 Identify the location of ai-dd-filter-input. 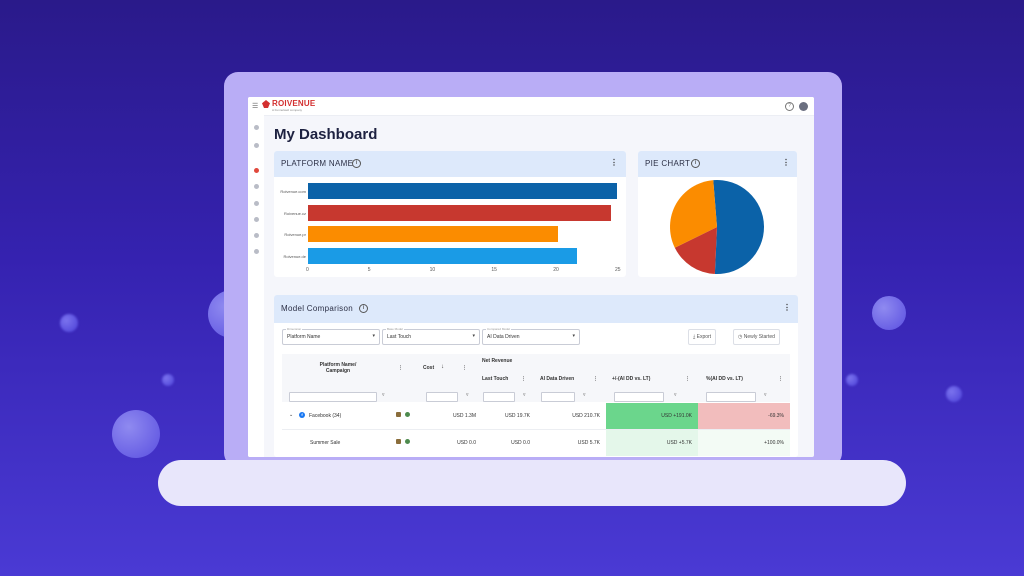
(558, 397).